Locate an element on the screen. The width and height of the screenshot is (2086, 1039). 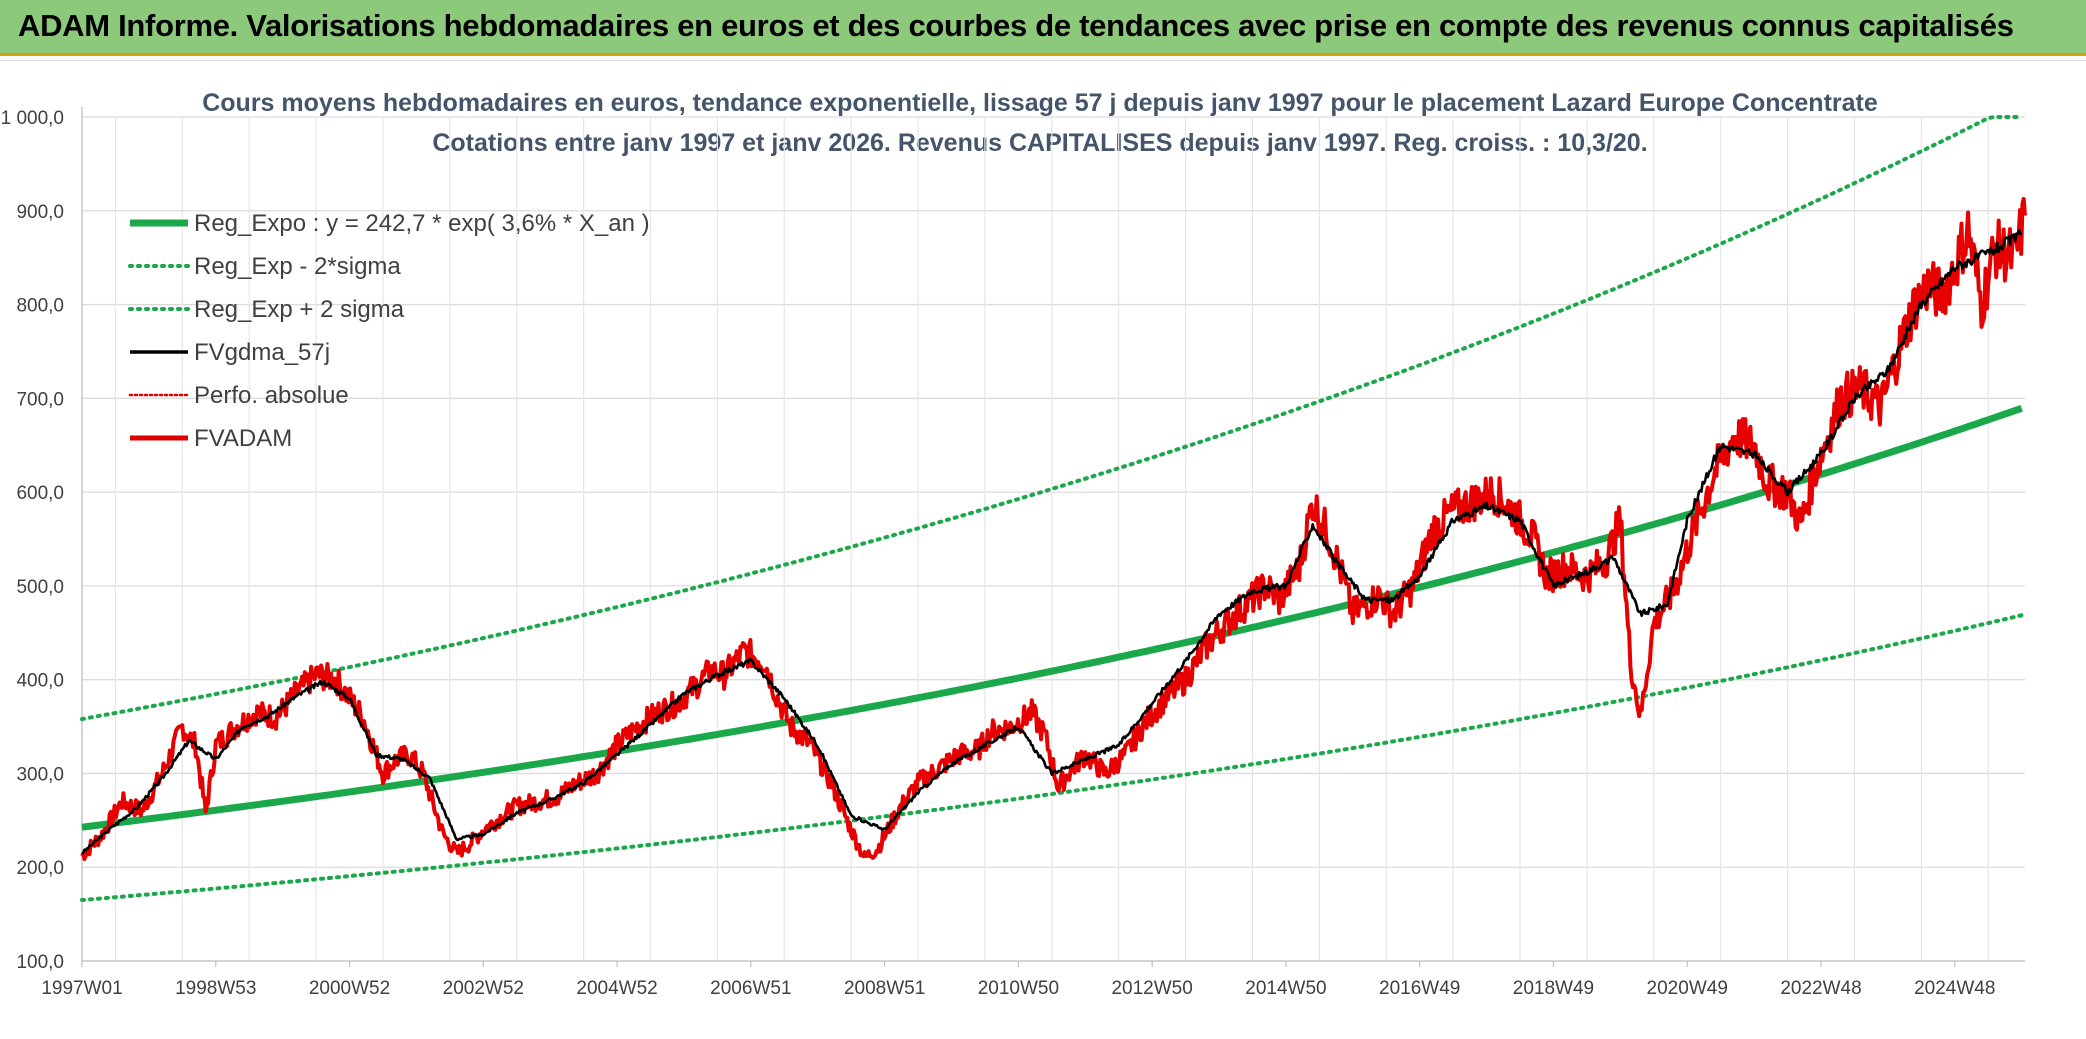
x-tick-label: 2016W49 is located at coordinates (1419, 988).